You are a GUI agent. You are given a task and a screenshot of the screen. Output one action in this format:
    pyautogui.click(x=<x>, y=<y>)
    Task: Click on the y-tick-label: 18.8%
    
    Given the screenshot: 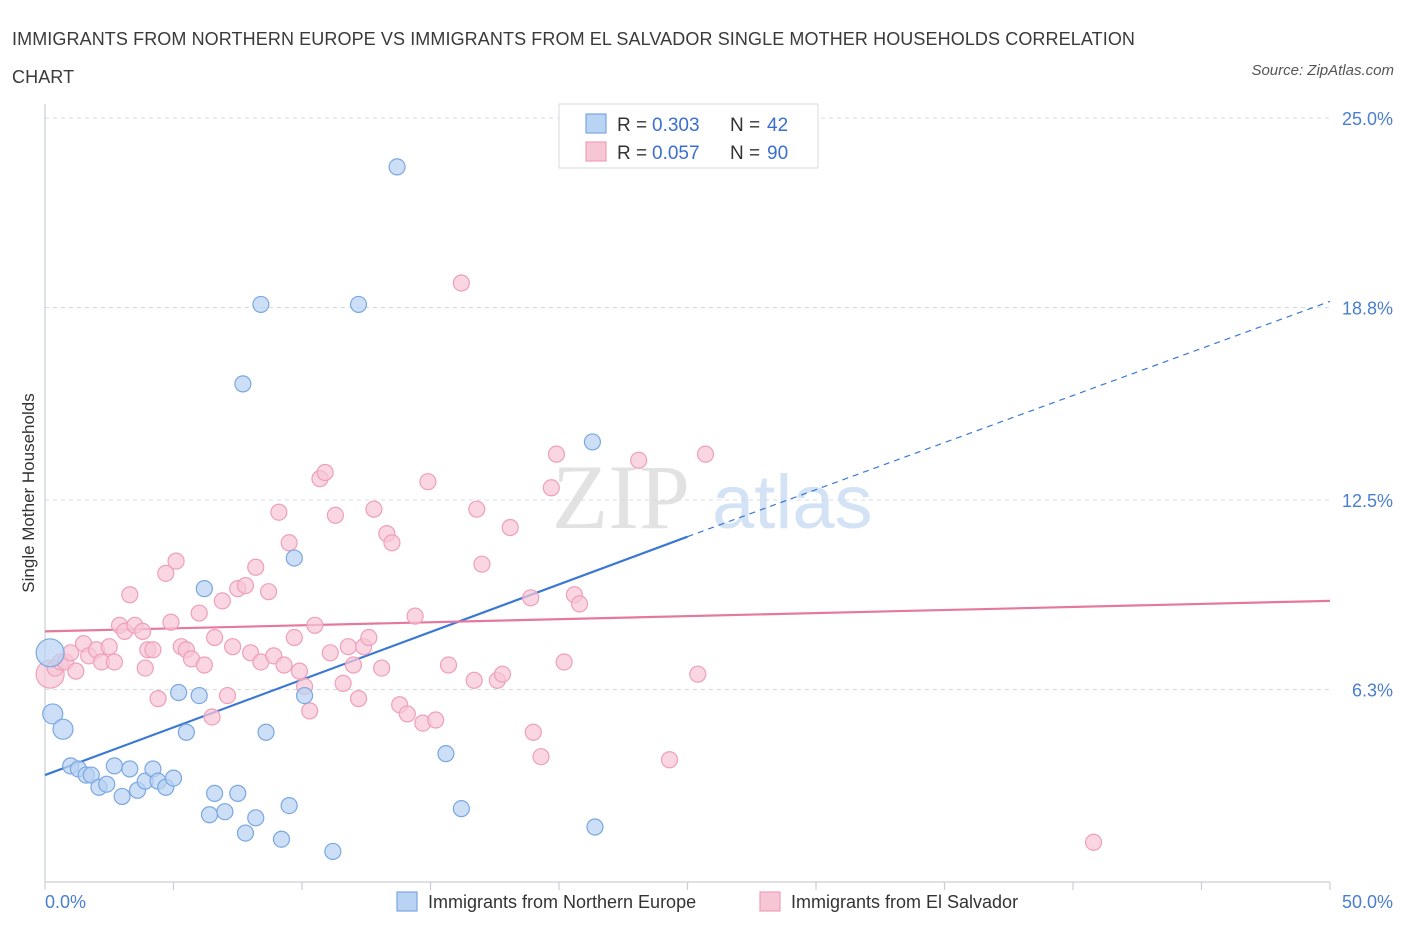 What is the action you would take?
    pyautogui.click(x=1367, y=308)
    